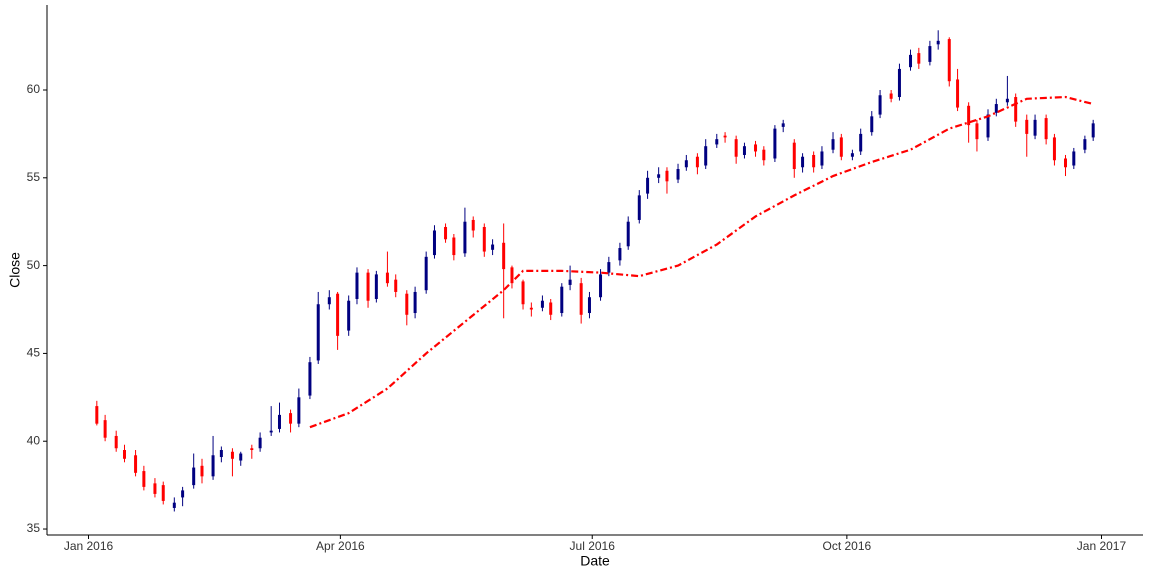 The width and height of the screenshot is (1152, 581). What do you see at coordinates (340, 546) in the screenshot?
I see `x-tick-label: Apr 2016` at bounding box center [340, 546].